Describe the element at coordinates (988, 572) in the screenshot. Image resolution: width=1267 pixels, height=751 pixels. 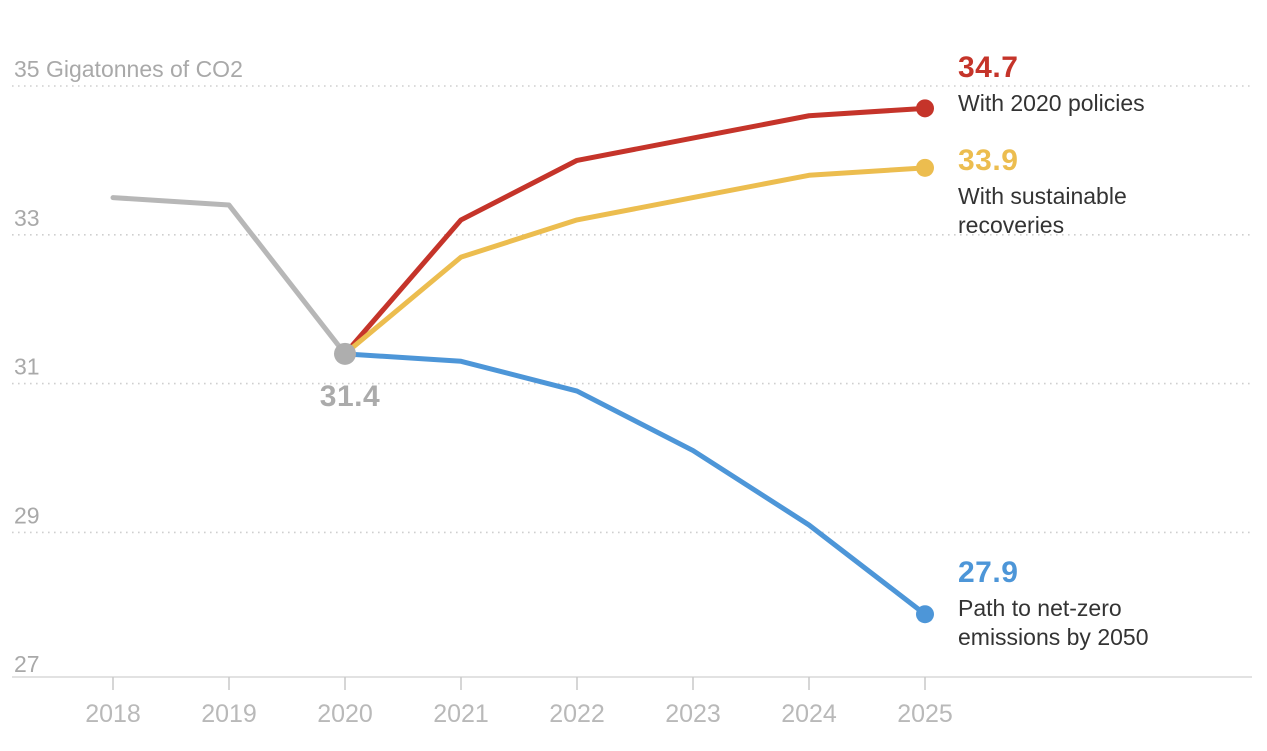
I see `annotation-net-zero-path-value: 27.9` at that location.